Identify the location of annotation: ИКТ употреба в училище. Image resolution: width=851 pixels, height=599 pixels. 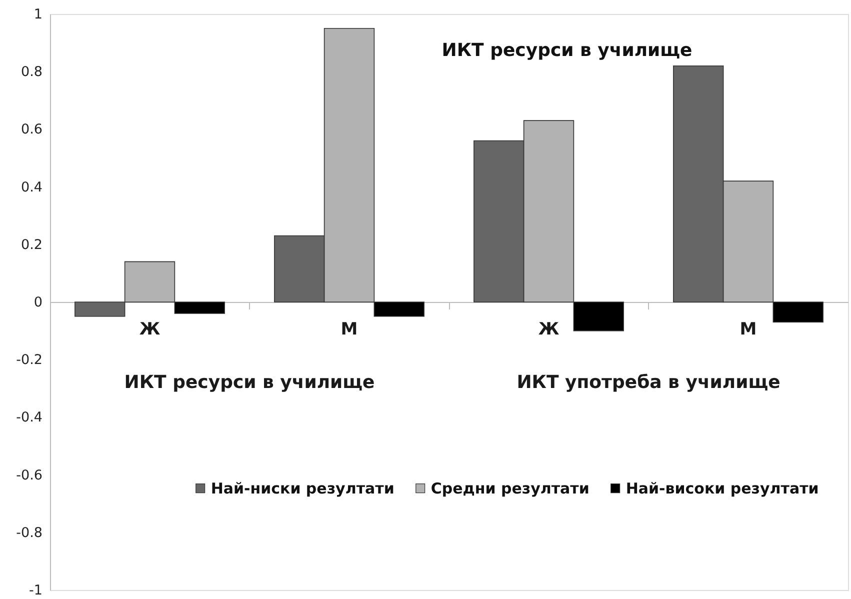
(648, 382).